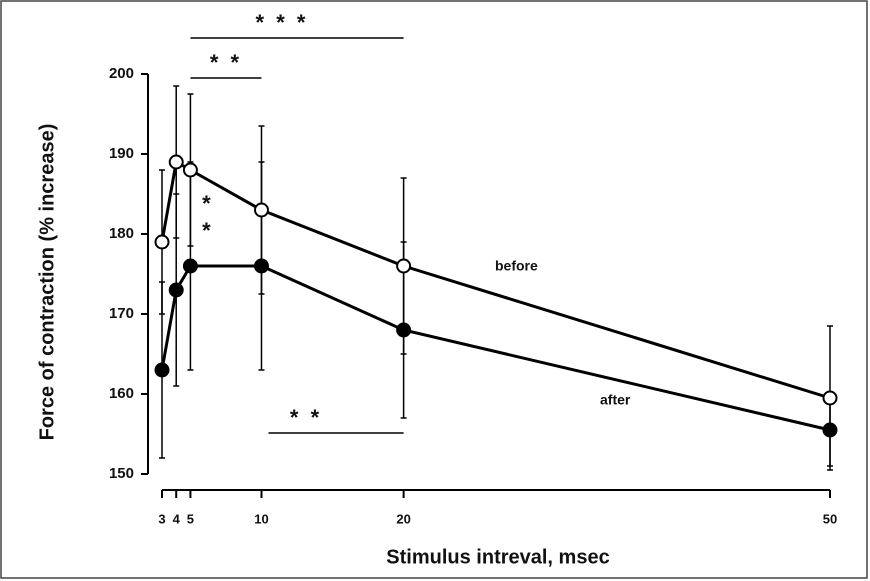 The height and width of the screenshot is (581, 870). I want to click on y-tick-label: 180, so click(121, 233).